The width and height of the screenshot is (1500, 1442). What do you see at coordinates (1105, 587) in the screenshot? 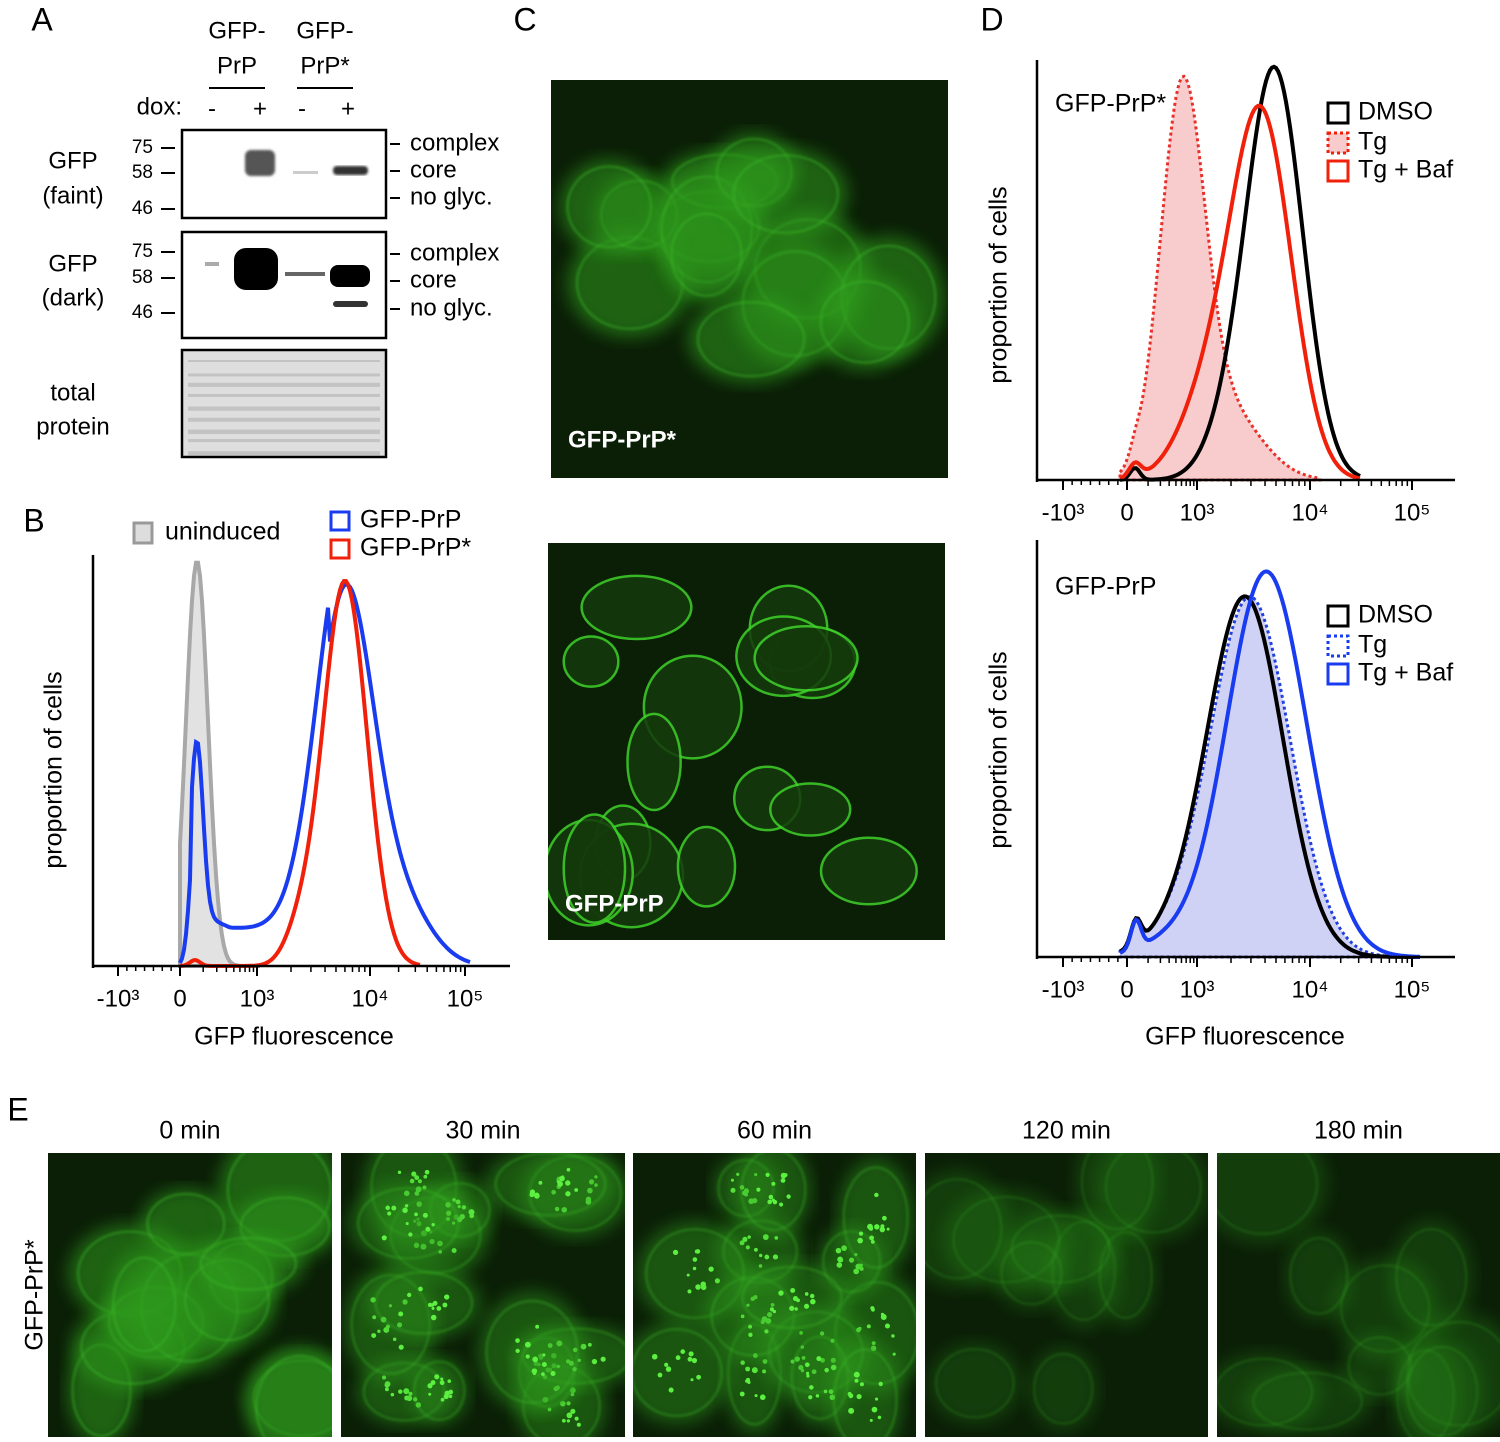
I see `plot-title: GFP-PrP` at bounding box center [1105, 587].